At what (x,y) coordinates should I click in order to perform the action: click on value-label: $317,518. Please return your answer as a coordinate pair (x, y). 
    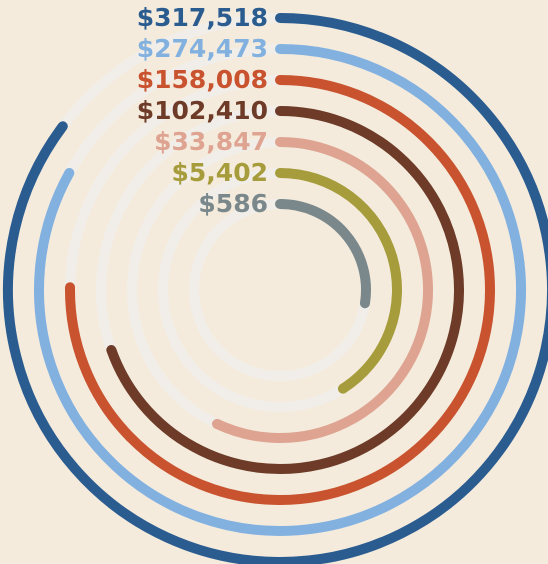
    Looking at the image, I should click on (202, 17).